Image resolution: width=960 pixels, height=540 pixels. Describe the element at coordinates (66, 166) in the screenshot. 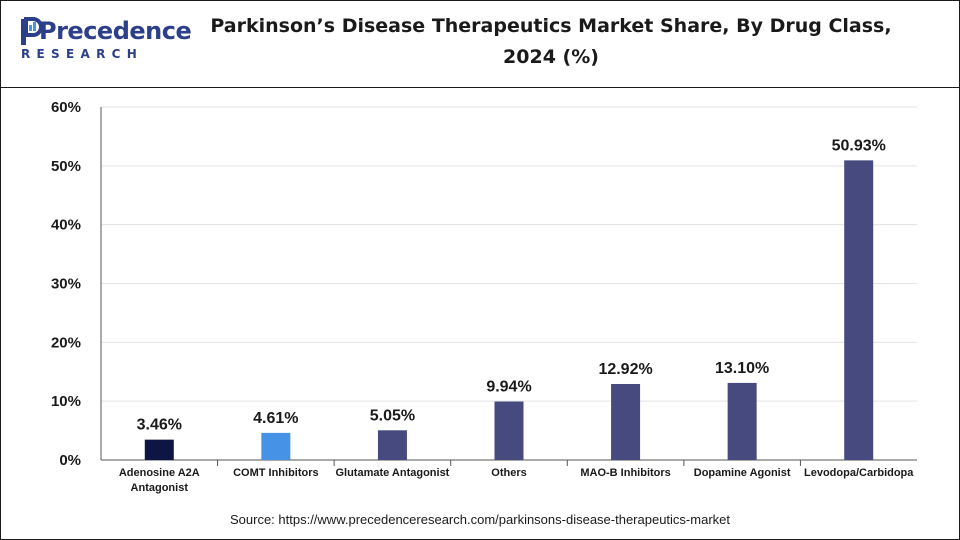

I see `y-tick-label: 50%` at that location.